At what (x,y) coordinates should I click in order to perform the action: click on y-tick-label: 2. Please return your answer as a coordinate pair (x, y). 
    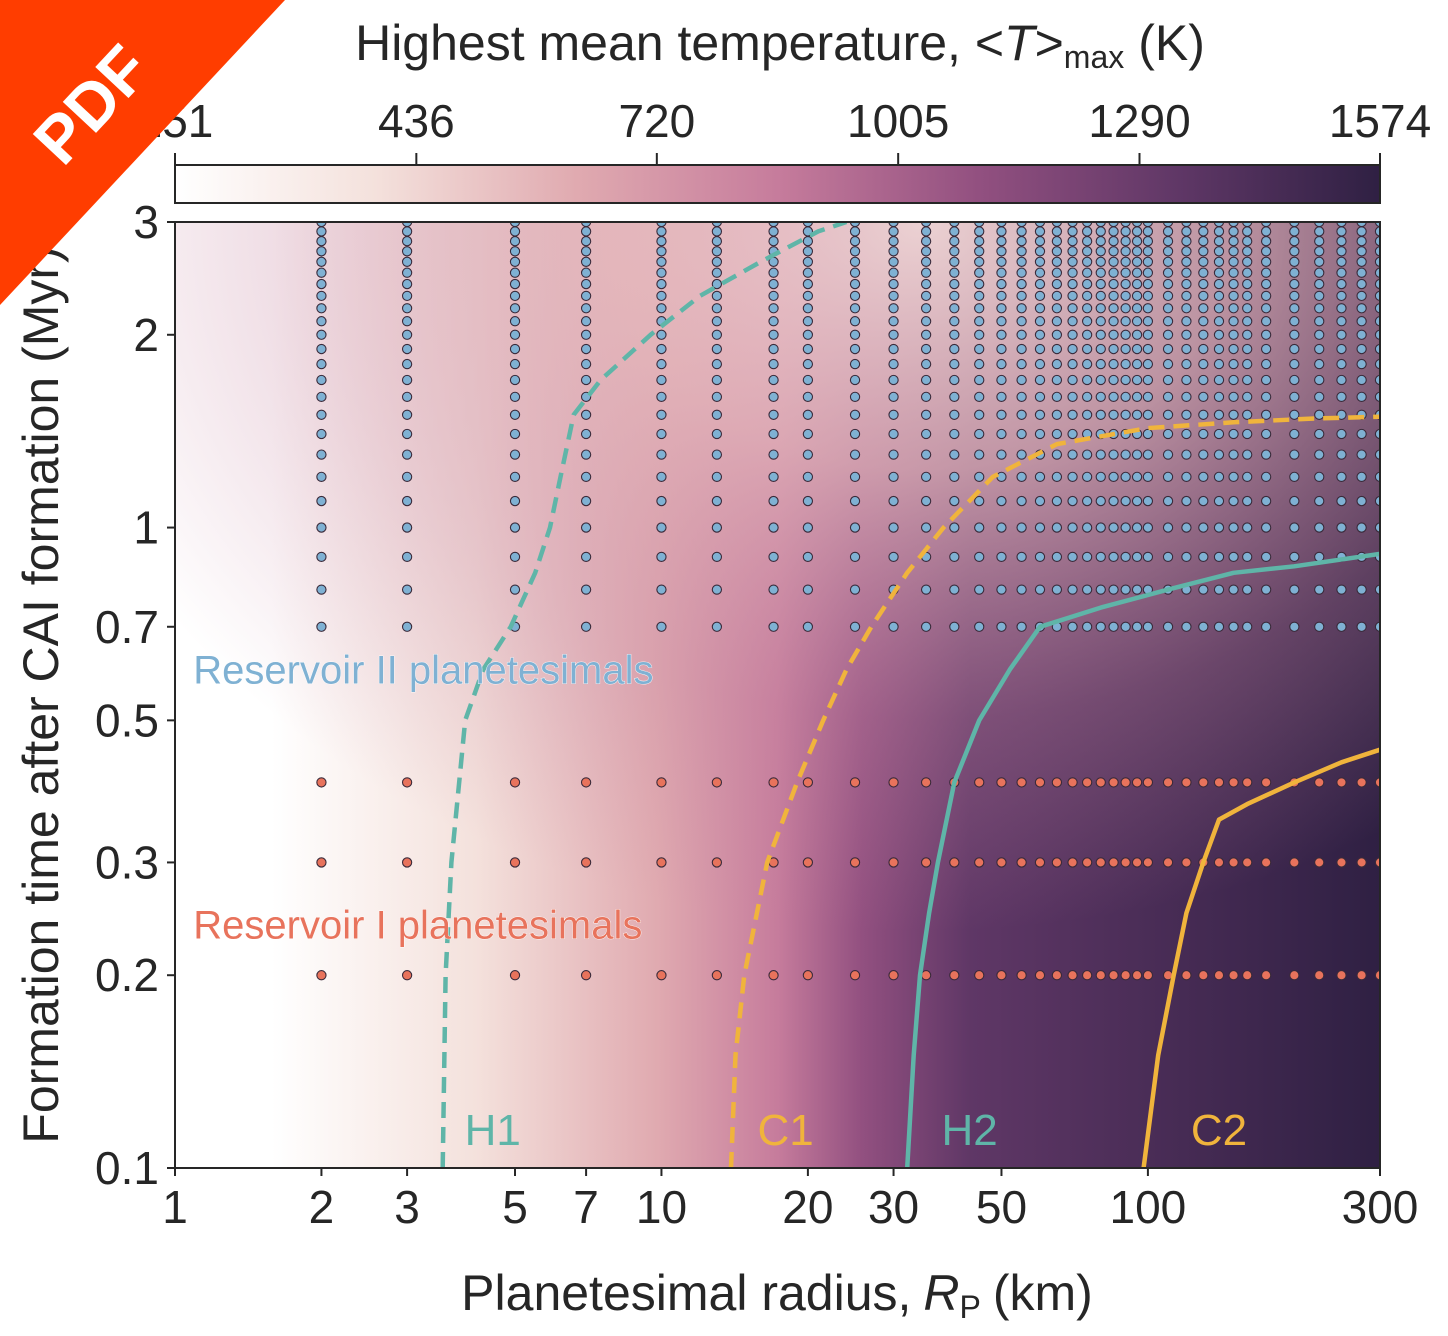
    Looking at the image, I should click on (146, 335).